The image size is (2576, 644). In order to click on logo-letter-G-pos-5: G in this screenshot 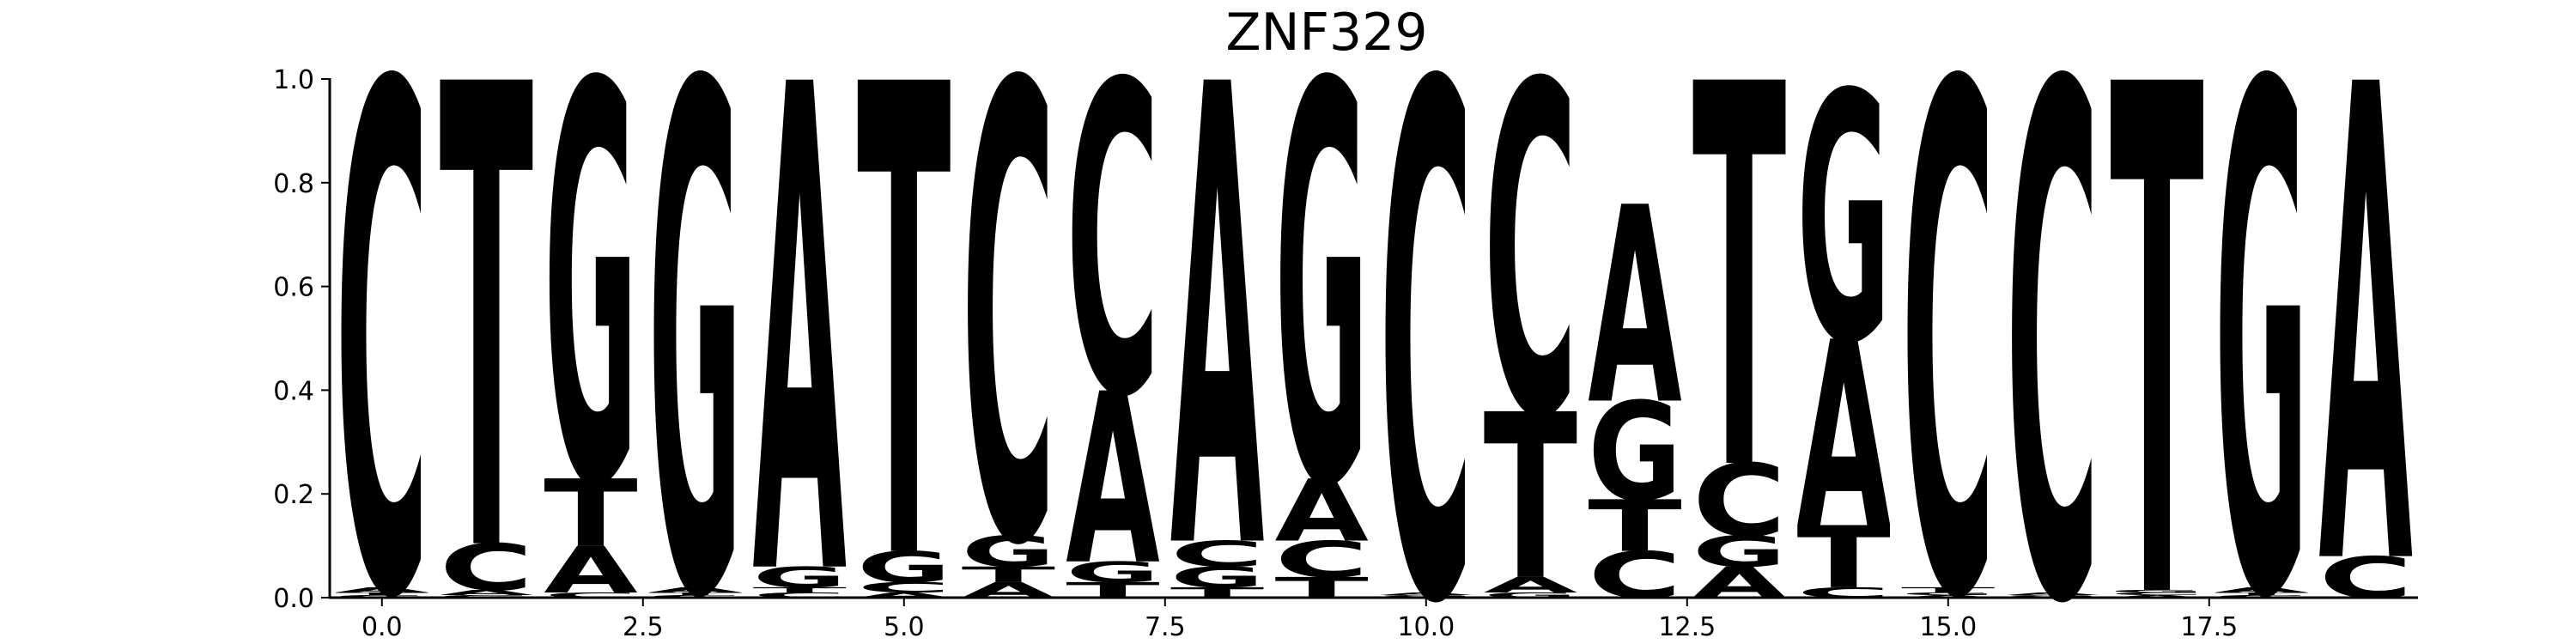, I will do `click(904, 567)`.